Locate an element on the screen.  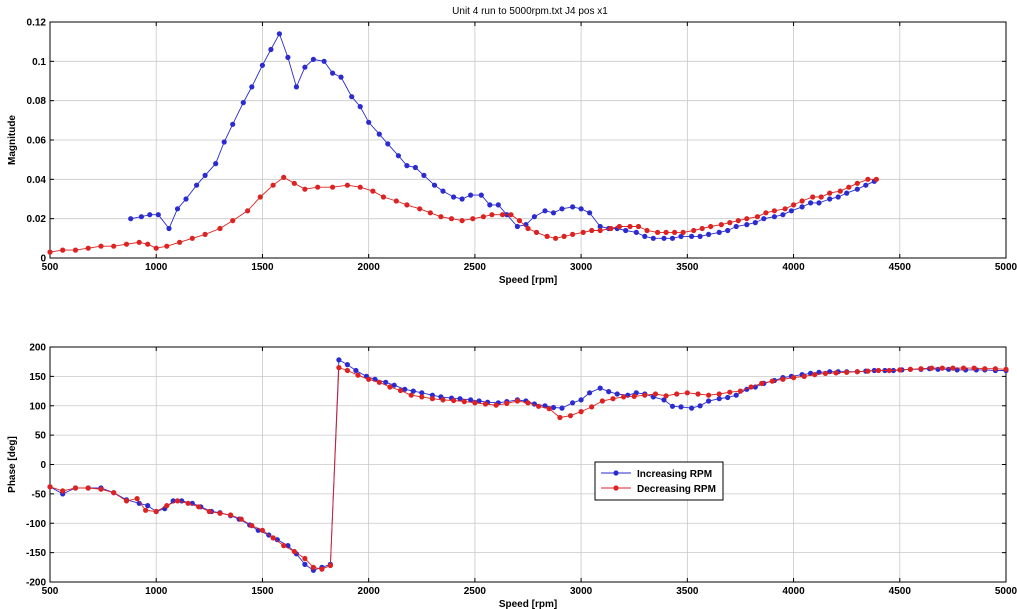
phase-y-tick-label: 200 is located at coordinates (37, 348).